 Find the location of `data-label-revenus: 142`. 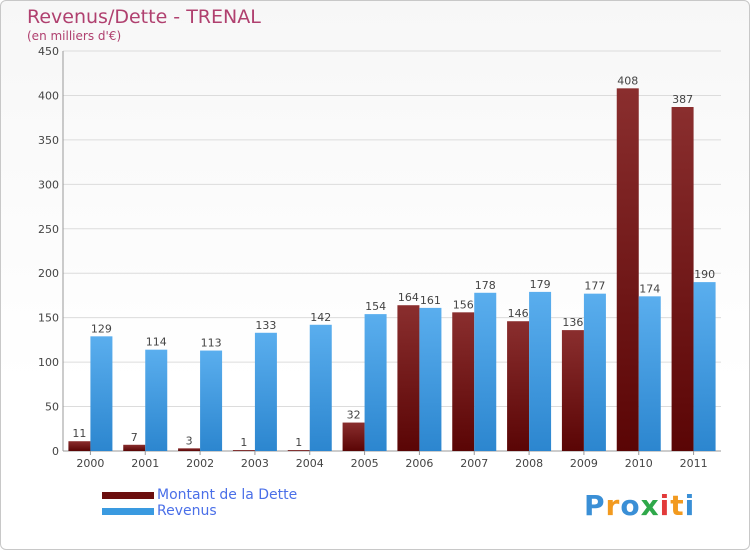

data-label-revenus: 142 is located at coordinates (320, 317).